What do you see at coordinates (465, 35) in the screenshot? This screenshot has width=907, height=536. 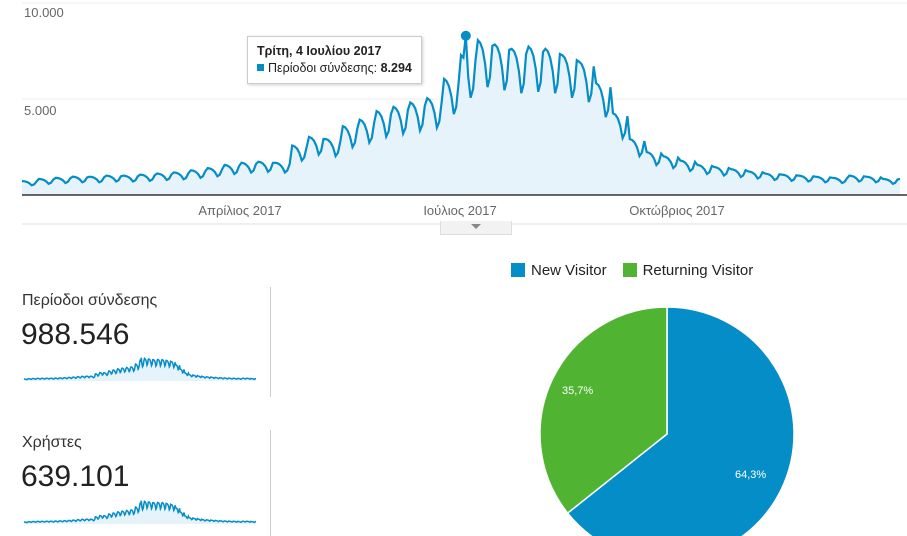 I see `highlight-point` at bounding box center [465, 35].